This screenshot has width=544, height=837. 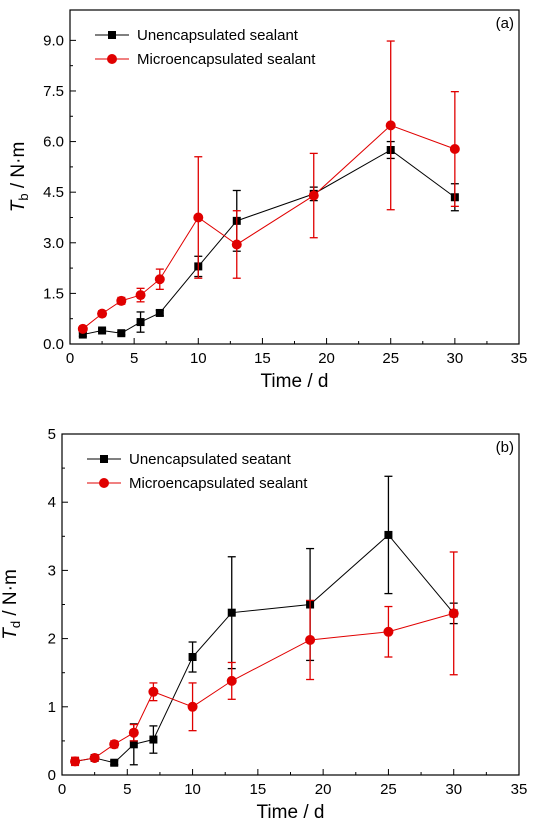 I want to click on x-axis-label-a: Time / d, so click(x=295, y=381).